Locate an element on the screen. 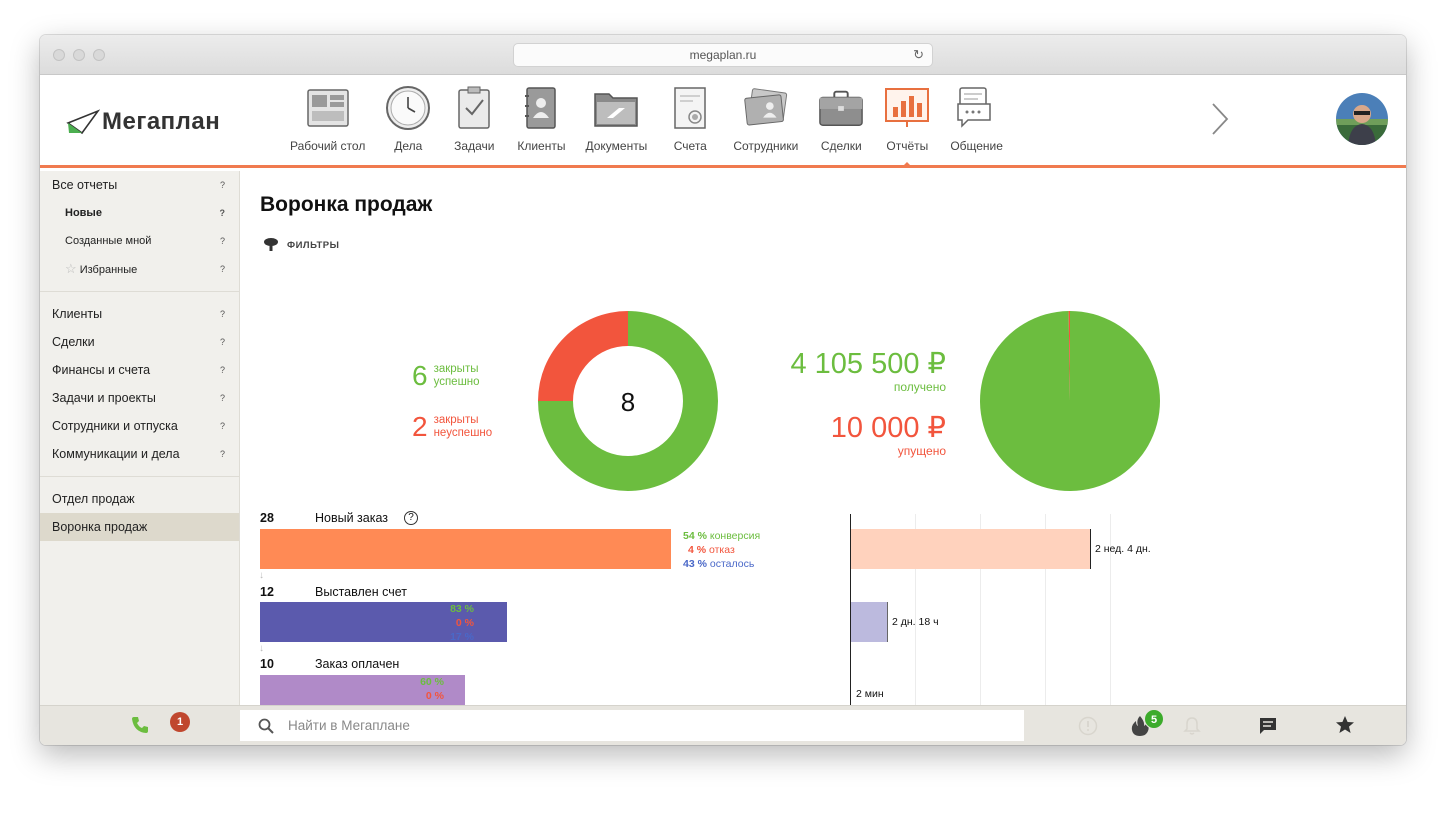 This screenshot has width=1446, height=840. main-nav: Рабочий стол Дела Задачи Клиенты is located at coordinates (646, 126).